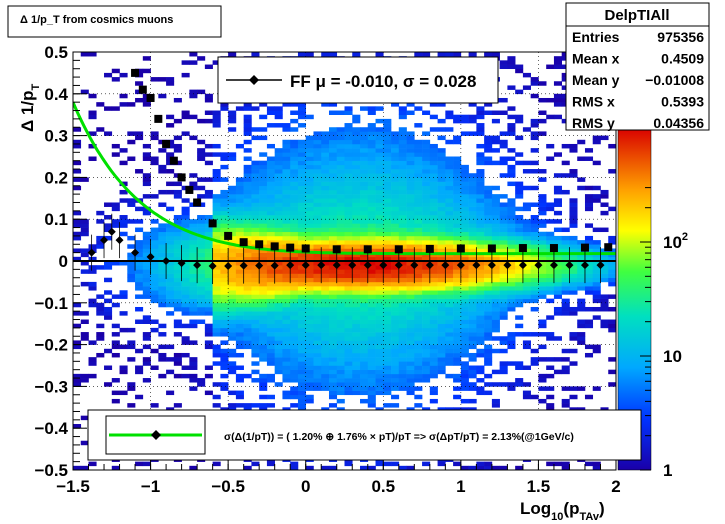  I want to click on title-box, so click(114, 21).